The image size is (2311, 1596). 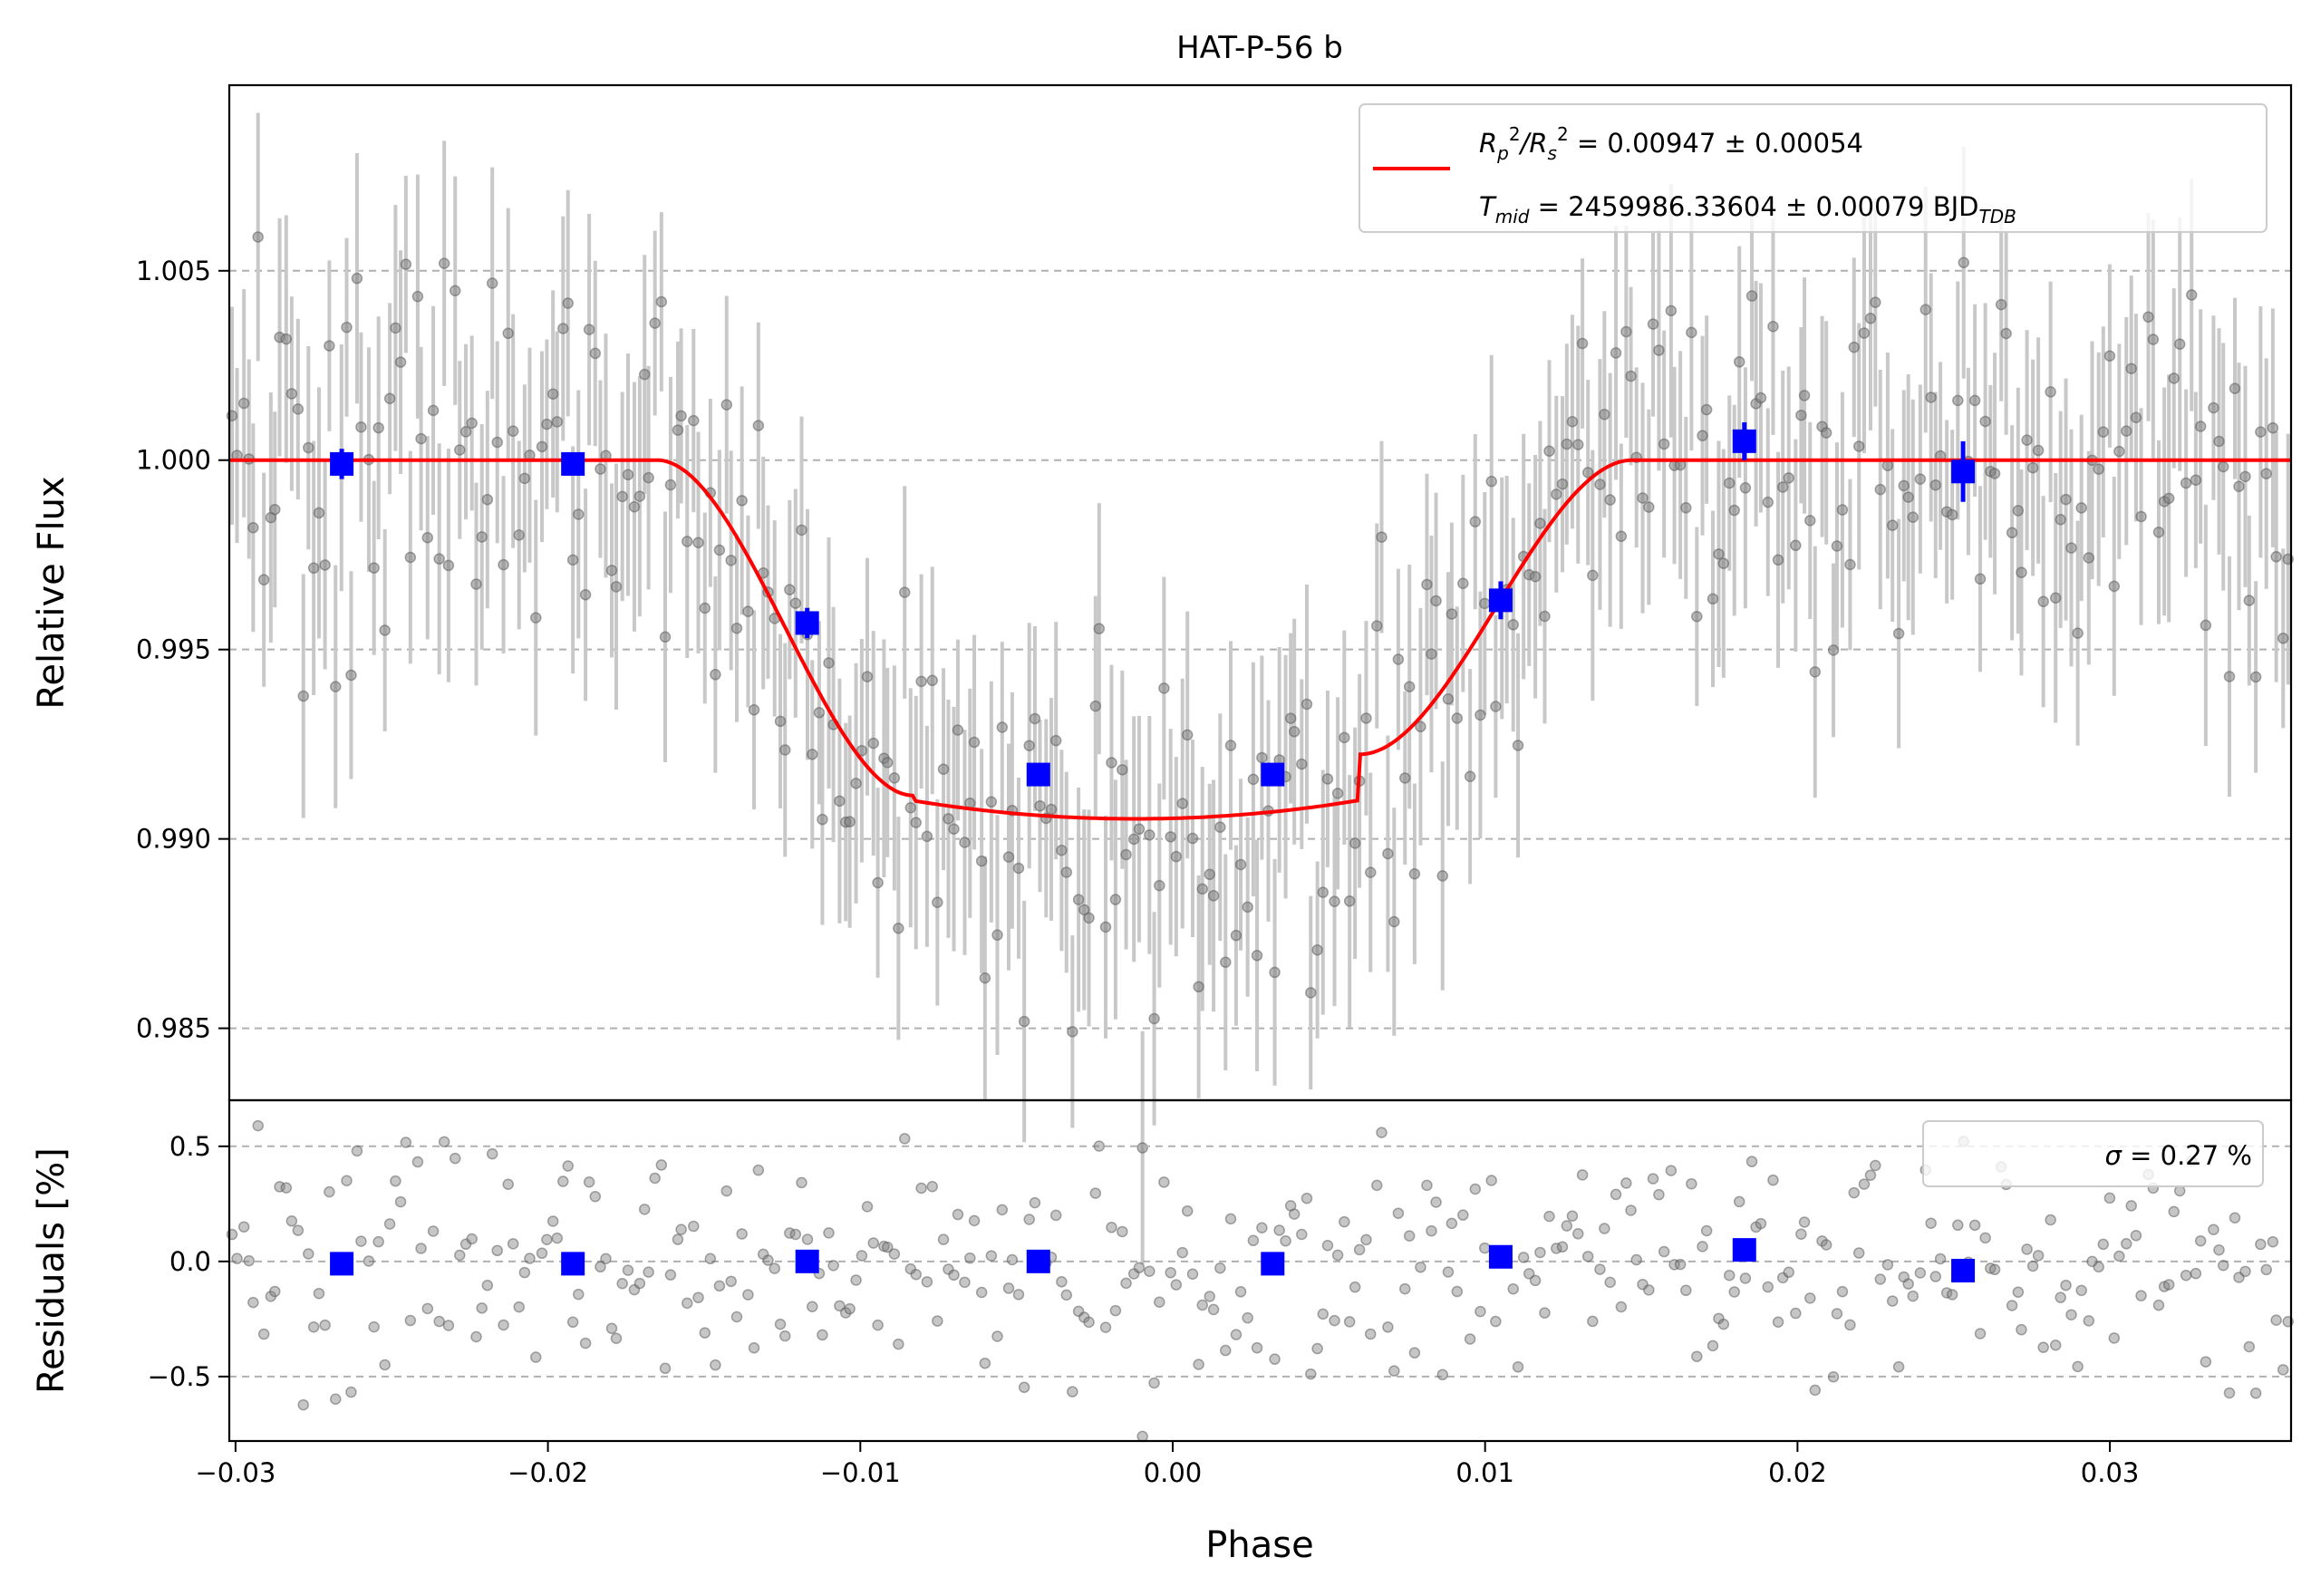 What do you see at coordinates (1273, 1264) in the screenshot?
I see `residual-binned-point` at bounding box center [1273, 1264].